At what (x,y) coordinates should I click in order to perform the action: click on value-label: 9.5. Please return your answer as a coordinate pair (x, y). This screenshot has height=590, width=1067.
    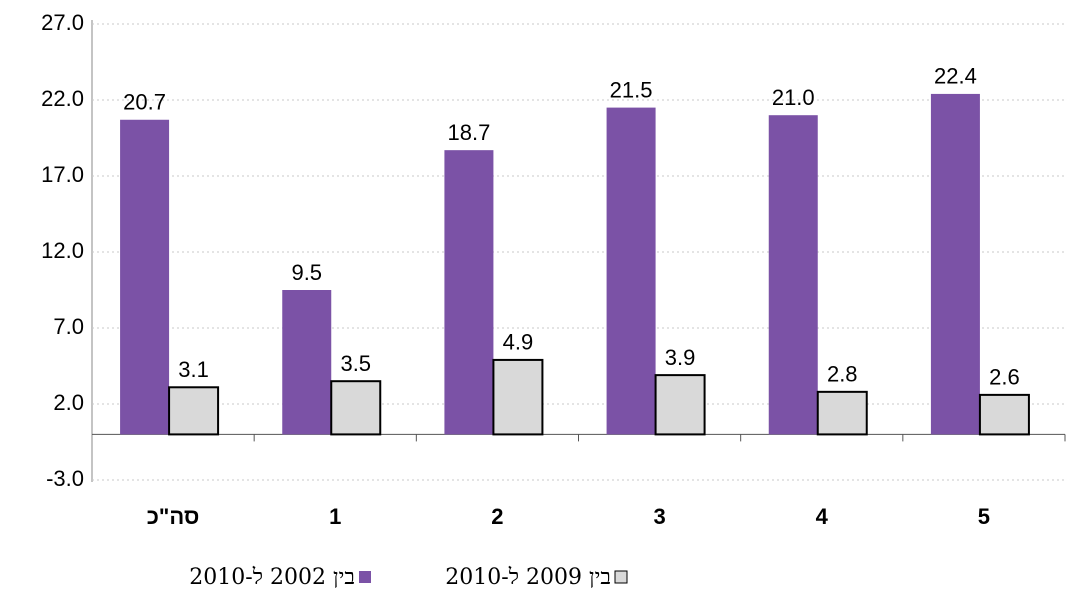
    Looking at the image, I should click on (306, 272).